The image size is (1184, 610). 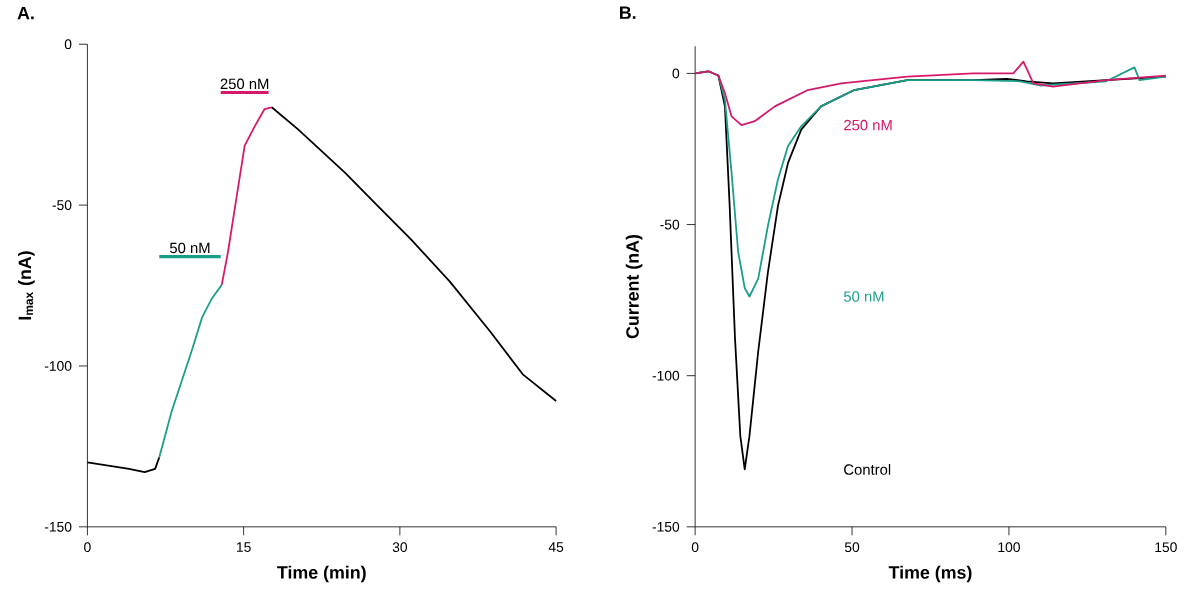 What do you see at coordinates (634, 286) in the screenshot?
I see `y-axis-title: Current (nA)` at bounding box center [634, 286].